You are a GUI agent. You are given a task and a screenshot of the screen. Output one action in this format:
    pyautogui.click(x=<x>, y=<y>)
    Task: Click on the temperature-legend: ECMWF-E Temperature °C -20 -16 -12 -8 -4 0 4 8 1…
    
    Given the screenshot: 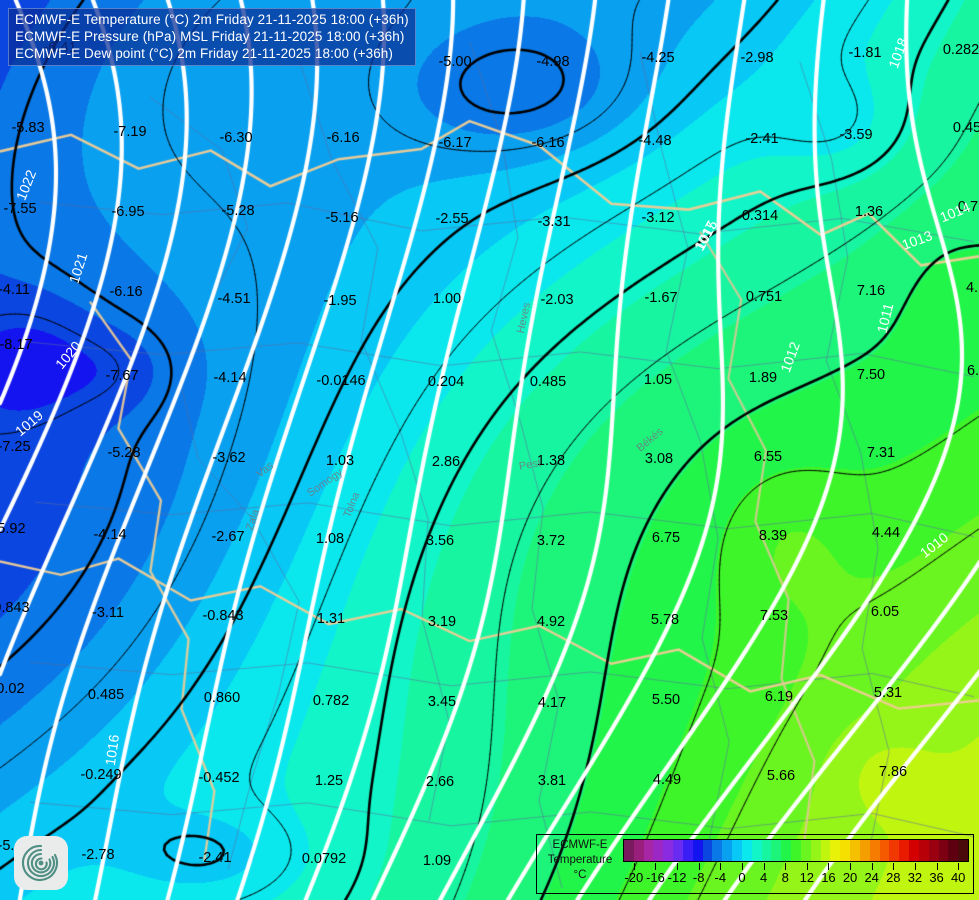 What is the action you would take?
    pyautogui.click(x=755, y=864)
    